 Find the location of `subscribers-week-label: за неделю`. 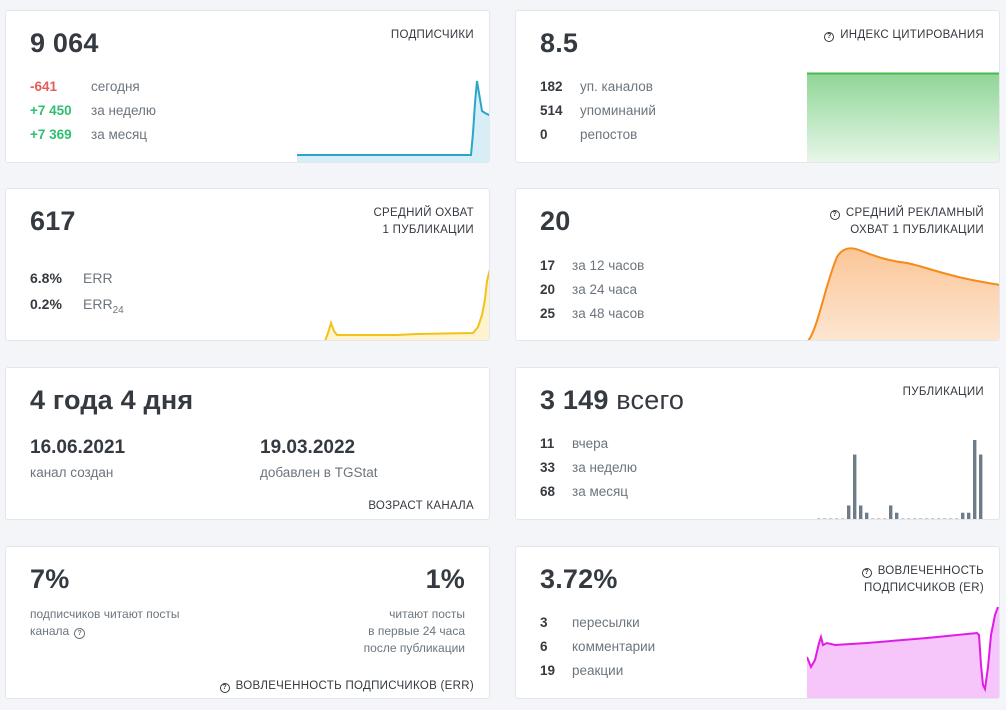

subscribers-week-label: за неделю is located at coordinates (124, 110).